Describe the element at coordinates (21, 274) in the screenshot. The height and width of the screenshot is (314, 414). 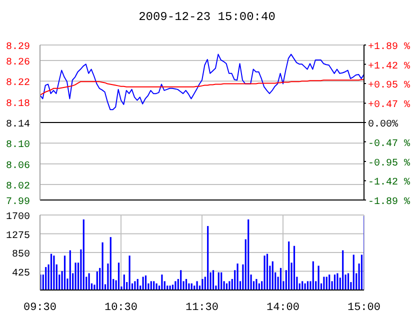
I see `y-tick-label: 425` at that location.